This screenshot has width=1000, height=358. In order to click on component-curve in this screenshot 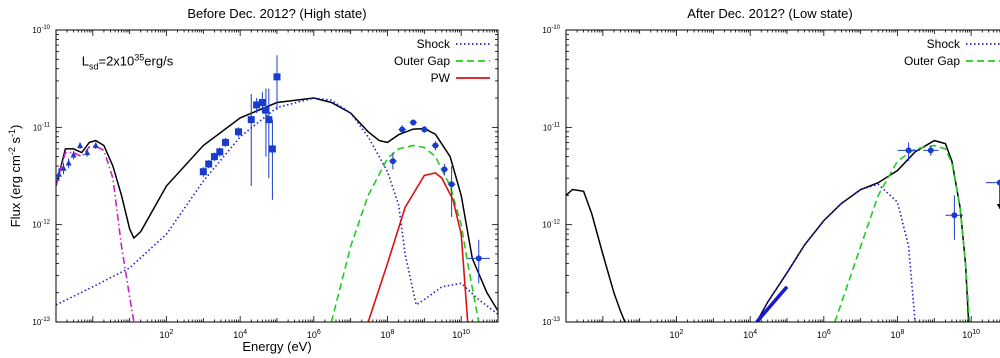, I will do `click(95, 233)`.